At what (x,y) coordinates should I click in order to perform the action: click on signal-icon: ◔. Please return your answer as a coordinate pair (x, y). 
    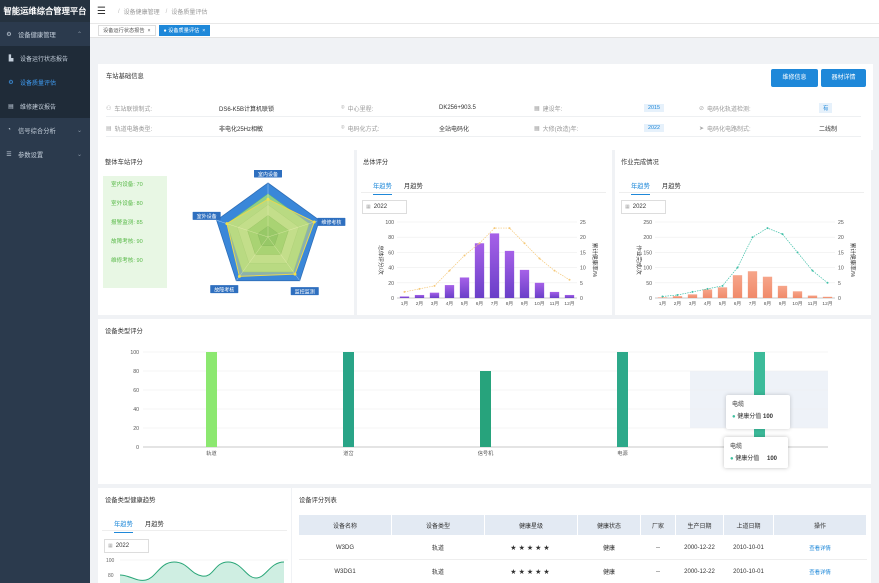
    Looking at the image, I should click on (9, 130).